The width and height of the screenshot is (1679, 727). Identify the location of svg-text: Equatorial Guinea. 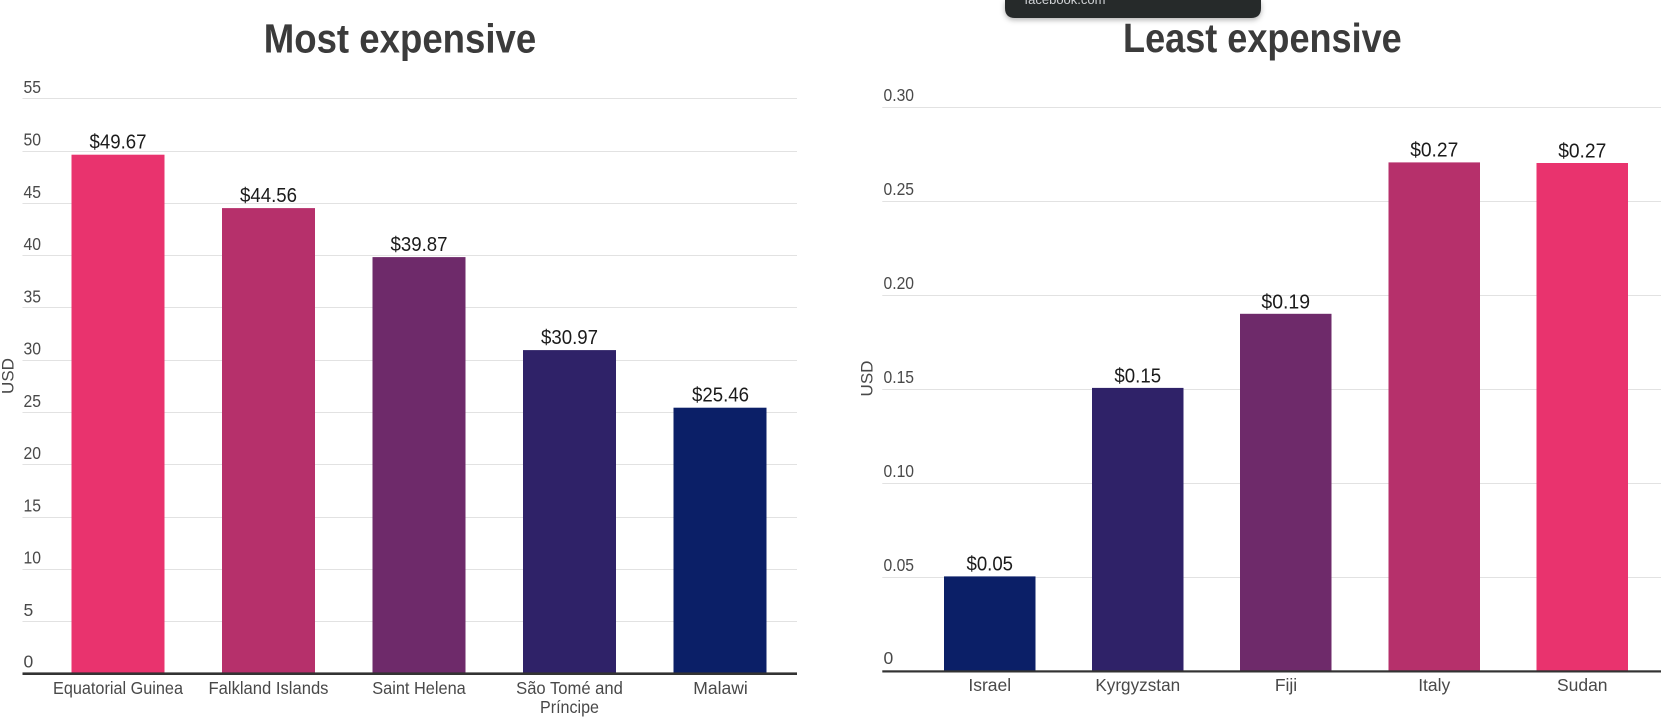
(118, 688).